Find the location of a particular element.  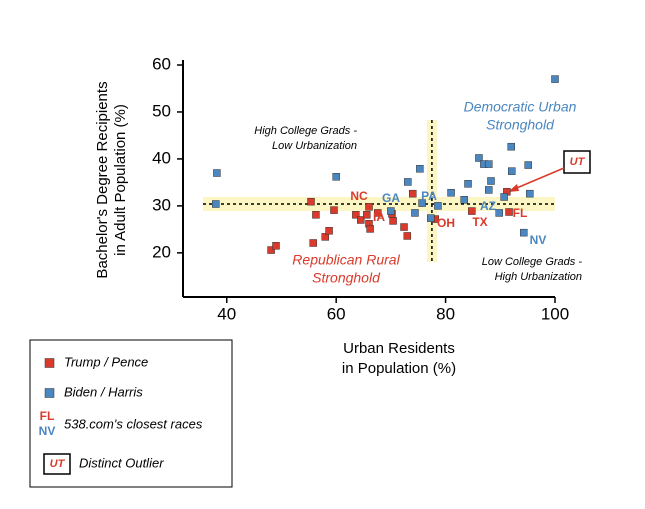

annotation: High Urbanization is located at coordinates (538, 277).